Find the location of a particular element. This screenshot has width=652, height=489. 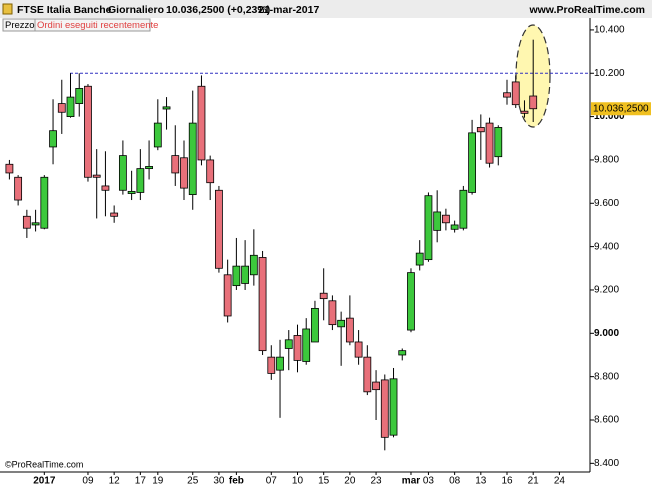

source: www.ProRealTime.com is located at coordinates (586, 10).